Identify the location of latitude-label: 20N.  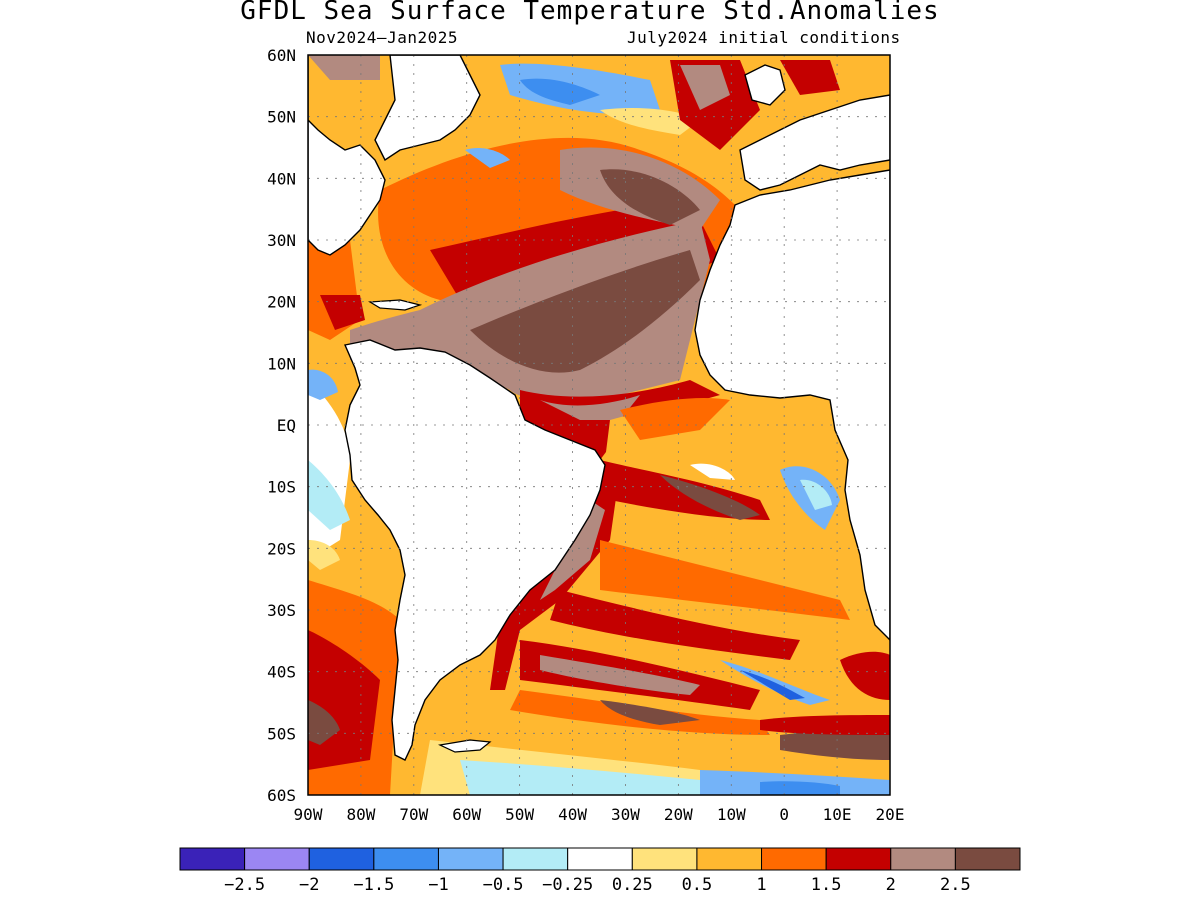
(281, 302).